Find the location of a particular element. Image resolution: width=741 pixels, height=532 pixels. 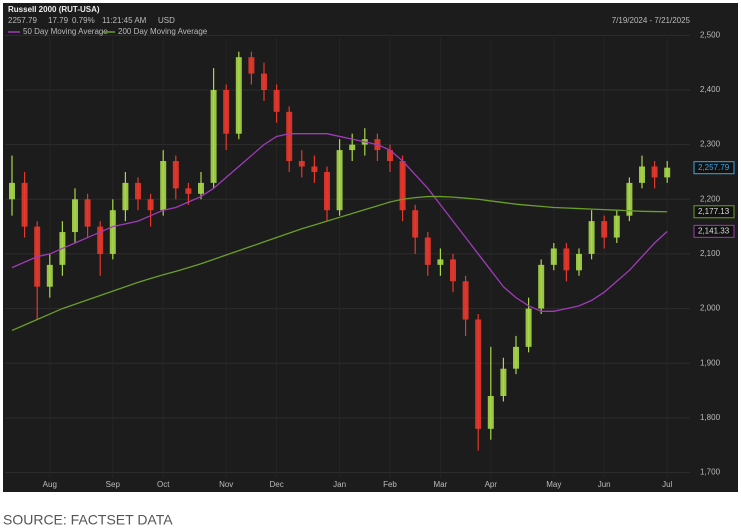

last-price-box is located at coordinates (714, 168).